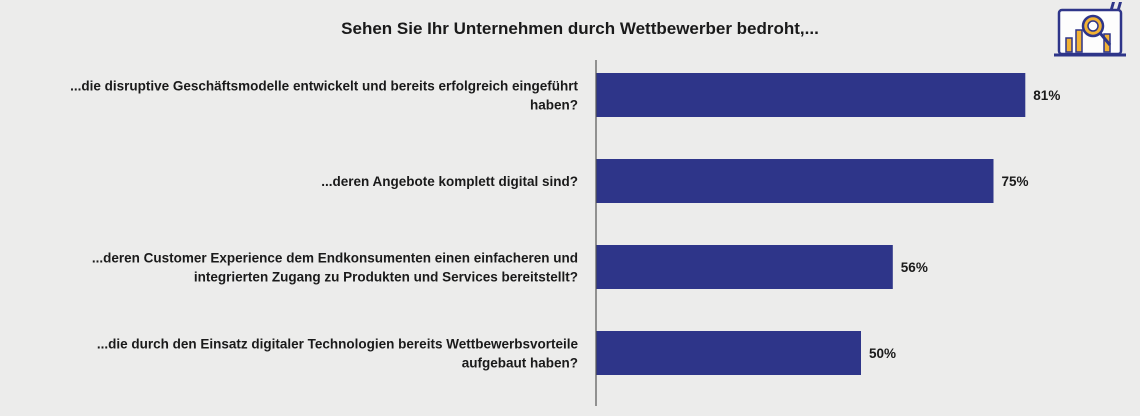 The image size is (1140, 416). Describe the element at coordinates (449, 181) in the screenshot. I see `category-label-2-line-1: ...deren Angebote komplett digital sind?` at that location.